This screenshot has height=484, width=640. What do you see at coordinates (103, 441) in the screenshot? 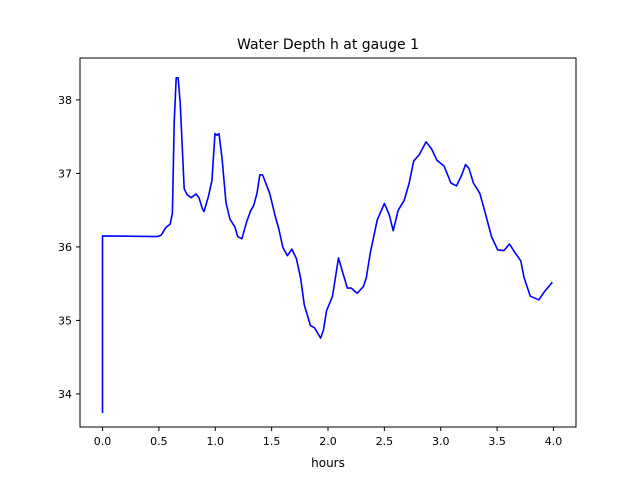
I see `x-tick-label: 0.0` at bounding box center [103, 441].